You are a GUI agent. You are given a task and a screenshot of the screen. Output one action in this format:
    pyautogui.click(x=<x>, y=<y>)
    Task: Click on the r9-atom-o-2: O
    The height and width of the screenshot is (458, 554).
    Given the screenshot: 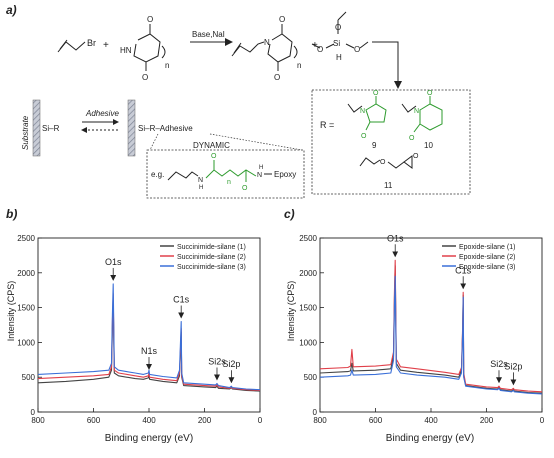 What is the action you would take?
    pyautogui.click(x=364, y=136)
    